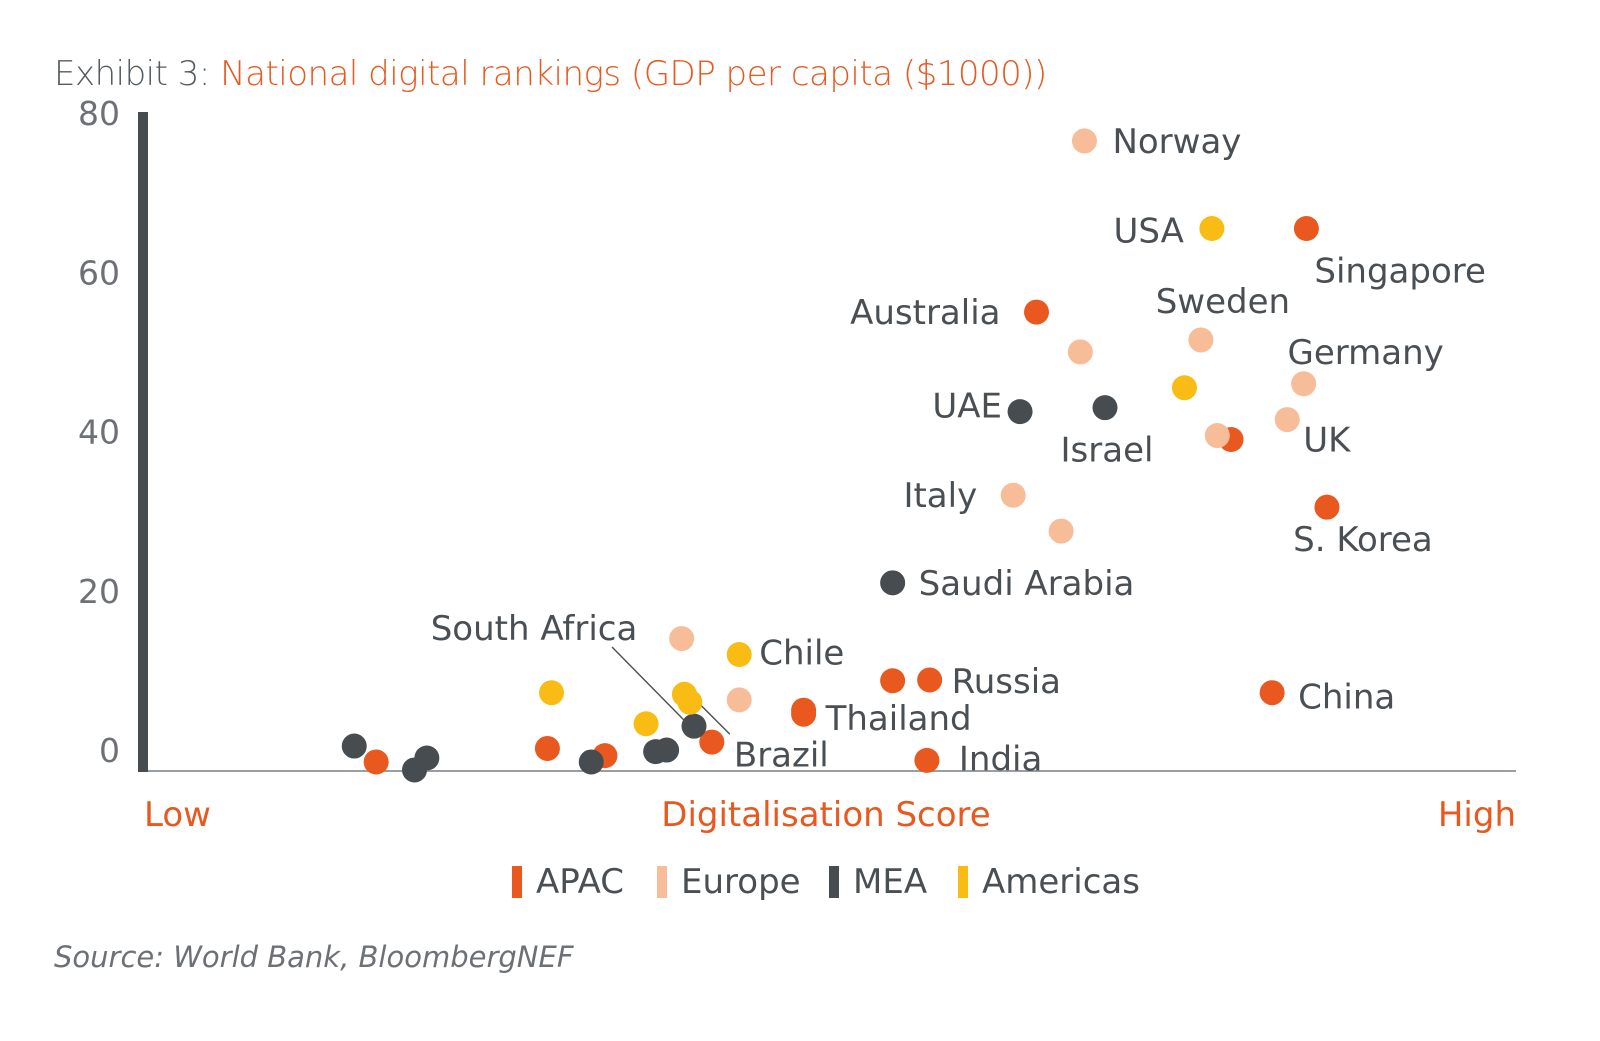  What do you see at coordinates (1327, 441) in the screenshot?
I see `point-label: UK` at bounding box center [1327, 441].